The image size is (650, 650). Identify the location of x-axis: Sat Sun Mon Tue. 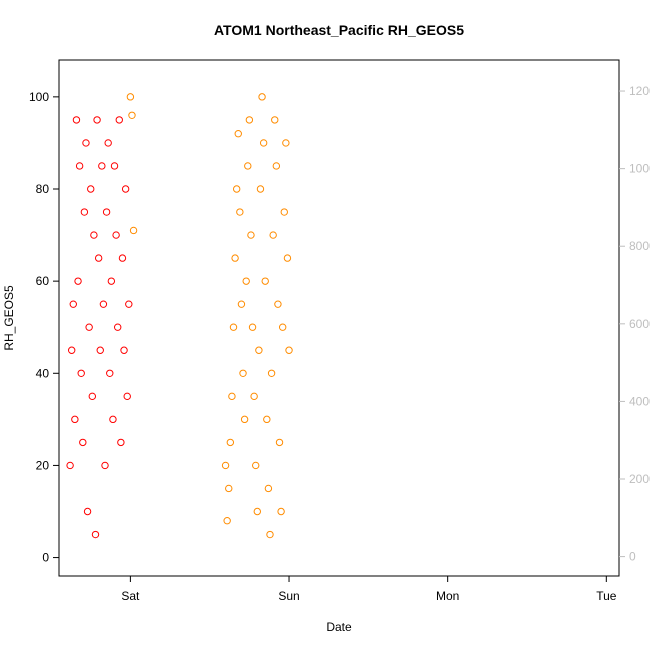
(369, 589).